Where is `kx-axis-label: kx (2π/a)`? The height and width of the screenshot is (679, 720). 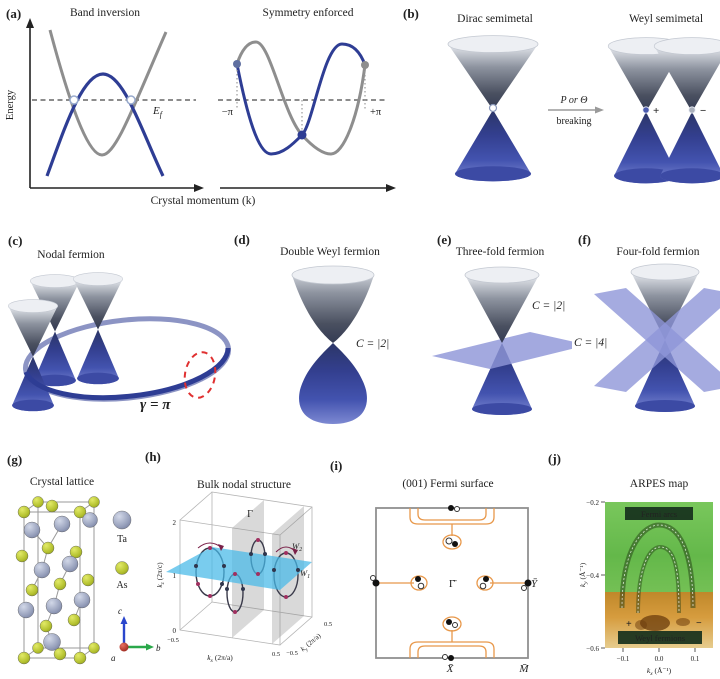
kx-axis-label: kx (2π/a) is located at coordinates (220, 658).